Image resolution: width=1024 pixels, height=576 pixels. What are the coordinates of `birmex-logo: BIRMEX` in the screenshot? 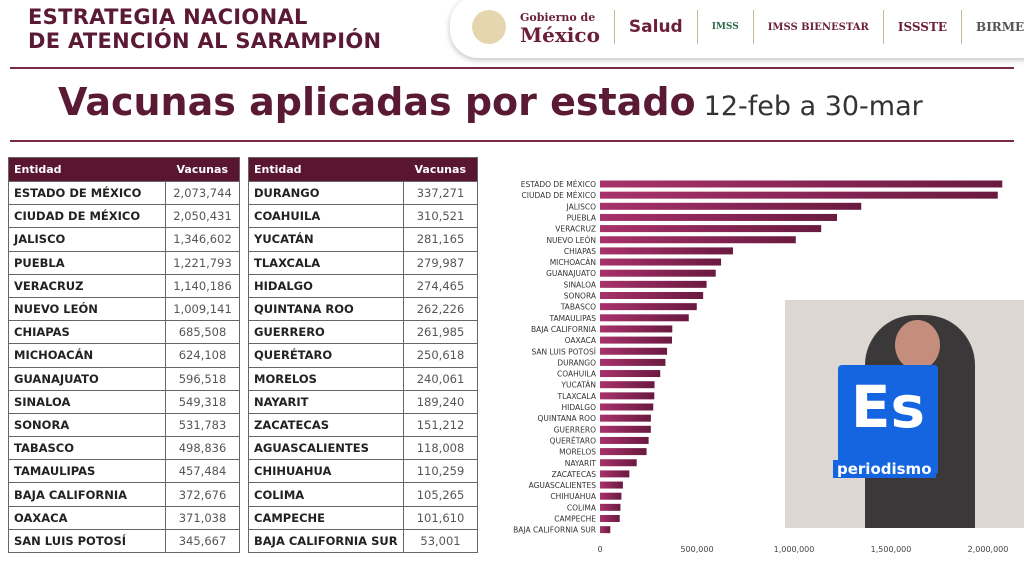 It's located at (1000, 26).